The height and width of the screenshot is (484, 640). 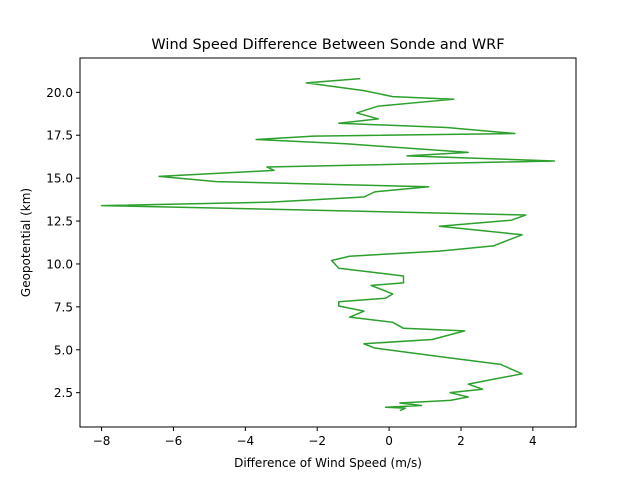 I want to click on x-tick-label: −8, so click(x=102, y=441).